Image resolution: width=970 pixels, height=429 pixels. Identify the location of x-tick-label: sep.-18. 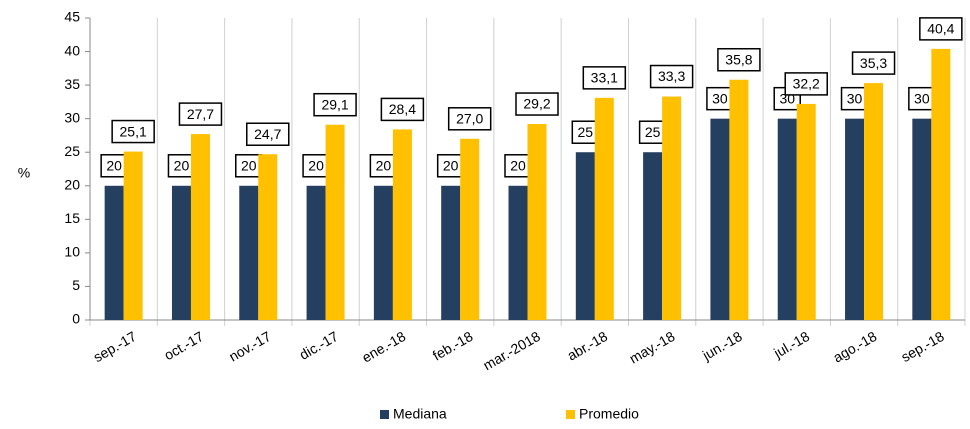
(922, 346).